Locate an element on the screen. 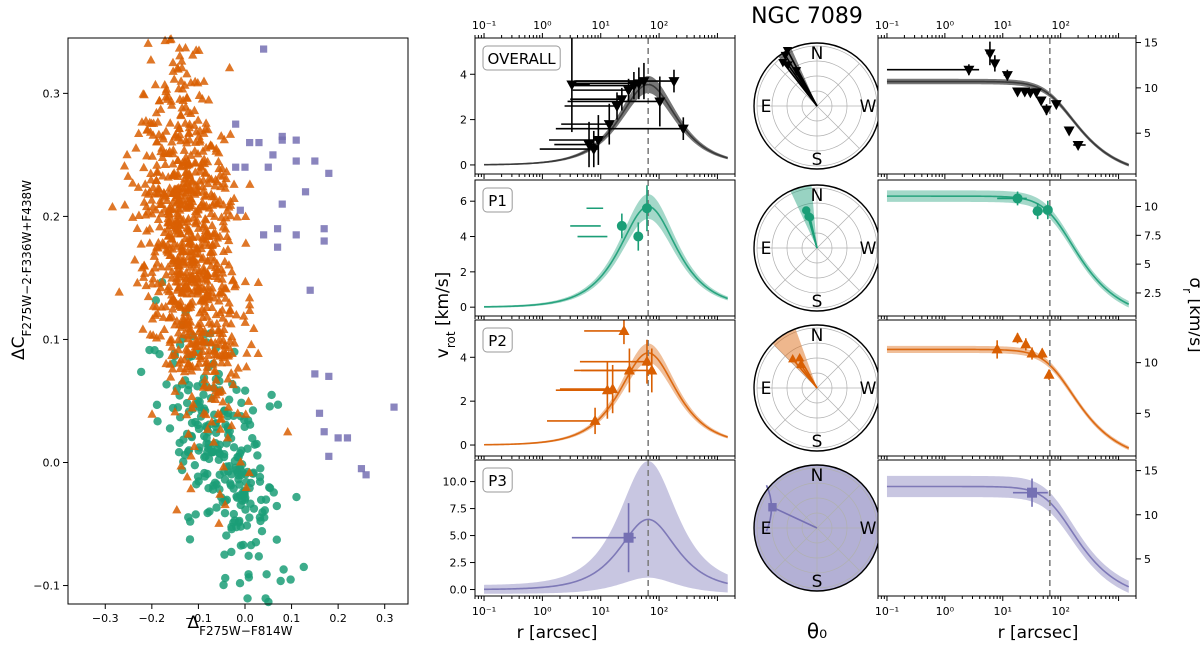 The width and height of the screenshot is (1200, 648). vrot-panel-P2: 0 2 4 P2 is located at coordinates (598, 390).